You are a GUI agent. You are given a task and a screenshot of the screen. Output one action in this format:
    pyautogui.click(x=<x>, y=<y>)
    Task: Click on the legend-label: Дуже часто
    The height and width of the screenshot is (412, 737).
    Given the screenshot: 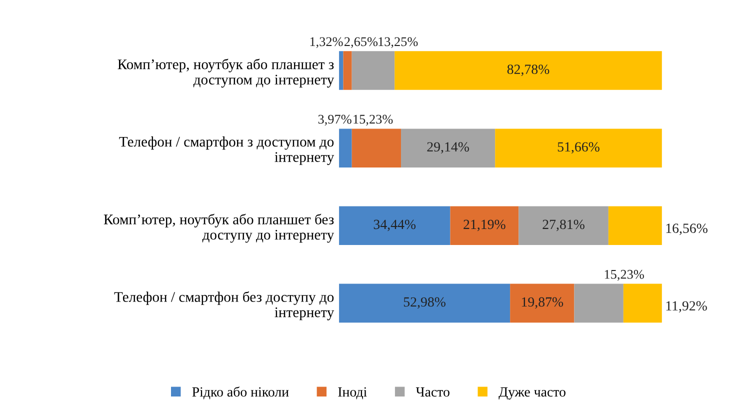 What is the action you would take?
    pyautogui.click(x=532, y=393)
    